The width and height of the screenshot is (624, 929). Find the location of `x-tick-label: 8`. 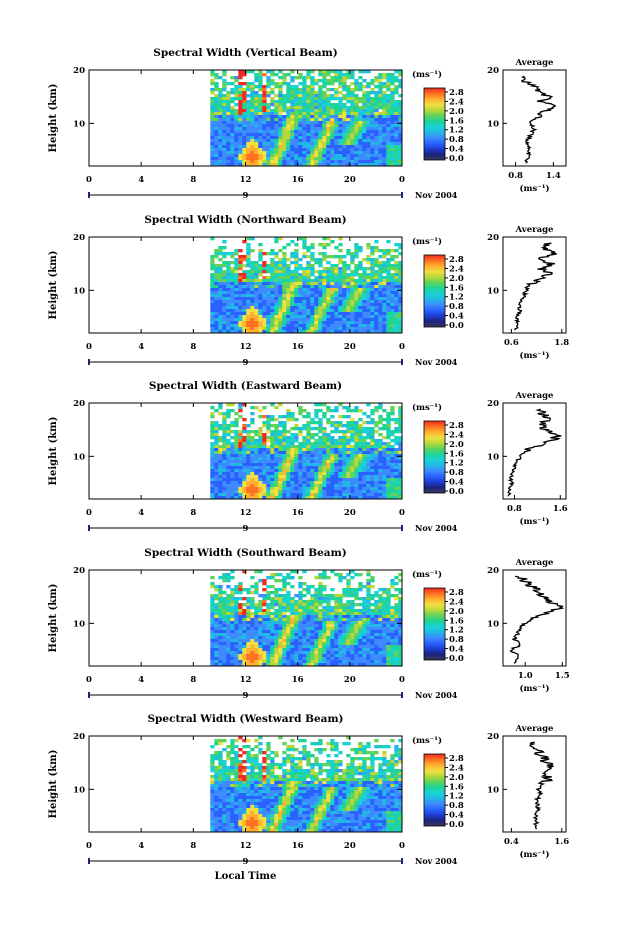

x-tick-label: 8 is located at coordinates (193, 513).